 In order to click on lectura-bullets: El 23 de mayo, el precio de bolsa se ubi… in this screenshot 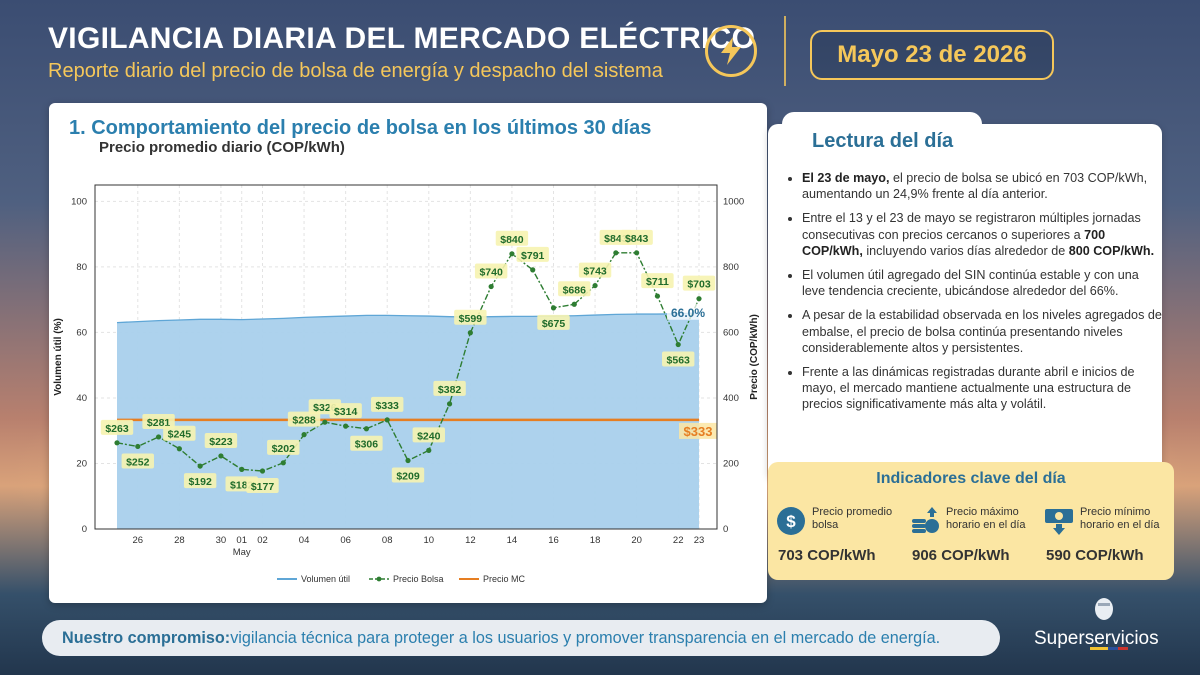, I will do `click(976, 295)`.